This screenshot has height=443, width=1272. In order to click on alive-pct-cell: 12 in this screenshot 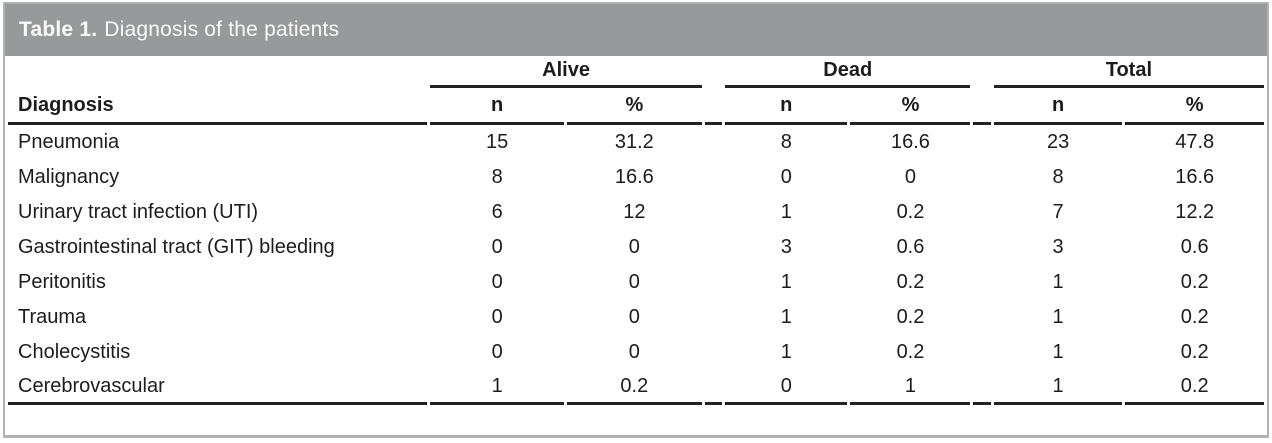, I will do `click(634, 212)`.